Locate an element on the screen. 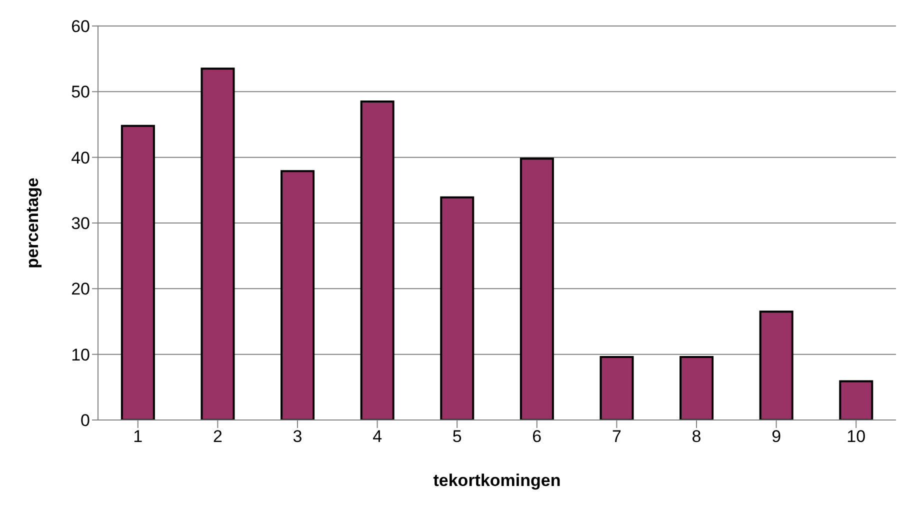 This screenshot has width=912, height=508. y-axis-title: percentage is located at coordinates (32, 223).